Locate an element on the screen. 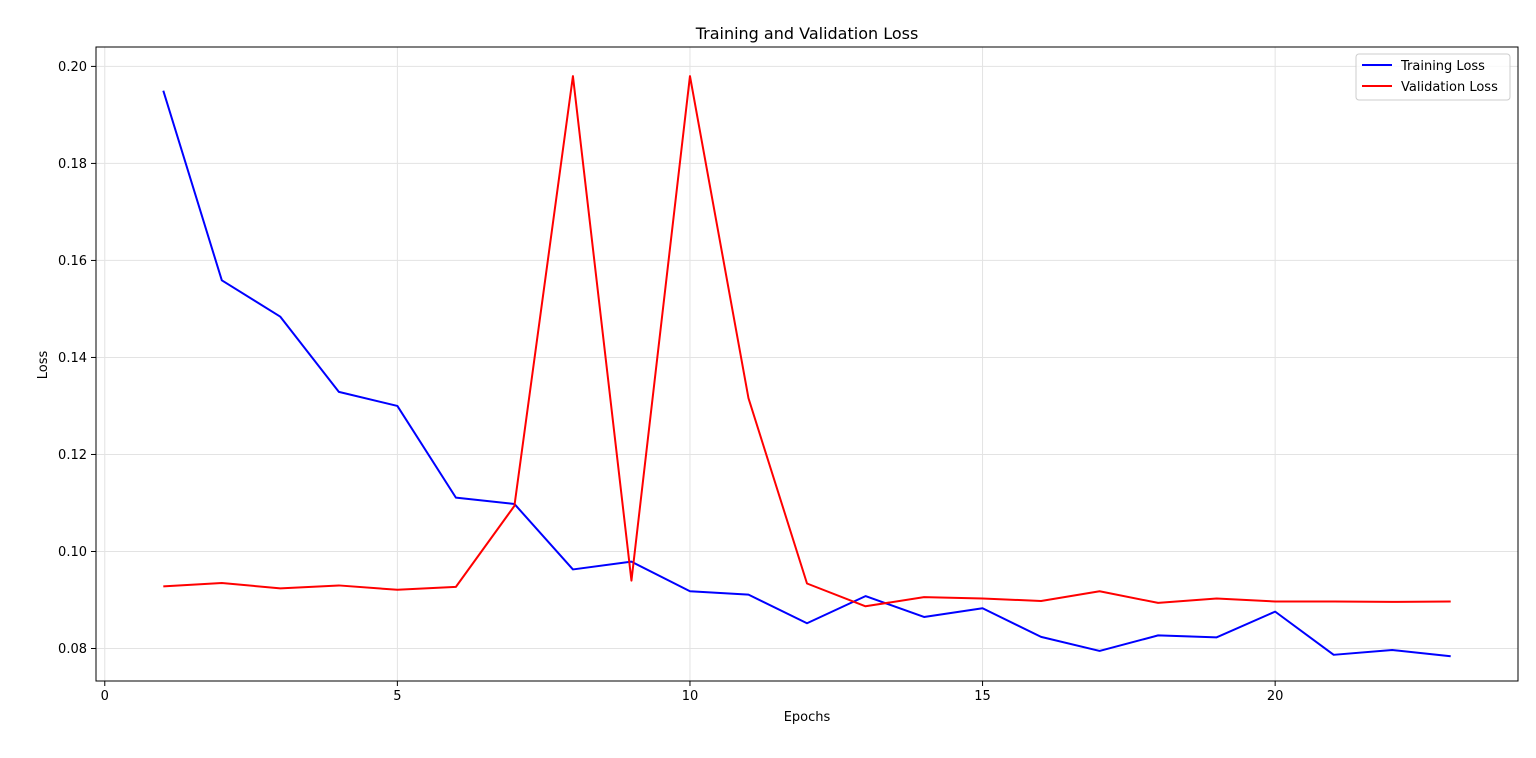 The width and height of the screenshot is (1536, 758). x-tick-label: 0 is located at coordinates (105, 696).